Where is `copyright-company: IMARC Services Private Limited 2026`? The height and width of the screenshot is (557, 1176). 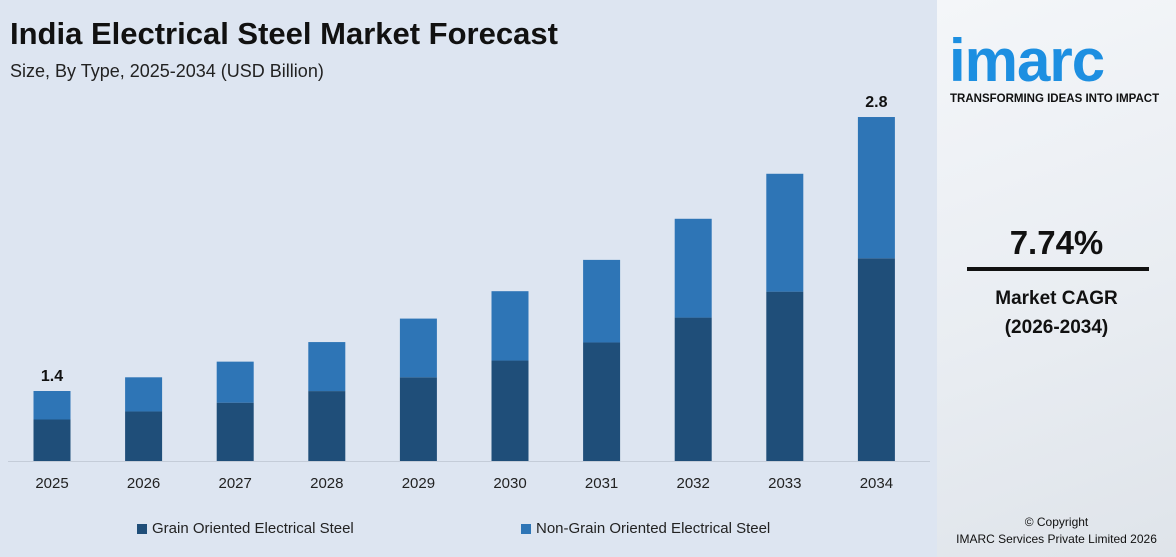 copyright-company: IMARC Services Private Limited 2026 is located at coordinates (1056, 539).